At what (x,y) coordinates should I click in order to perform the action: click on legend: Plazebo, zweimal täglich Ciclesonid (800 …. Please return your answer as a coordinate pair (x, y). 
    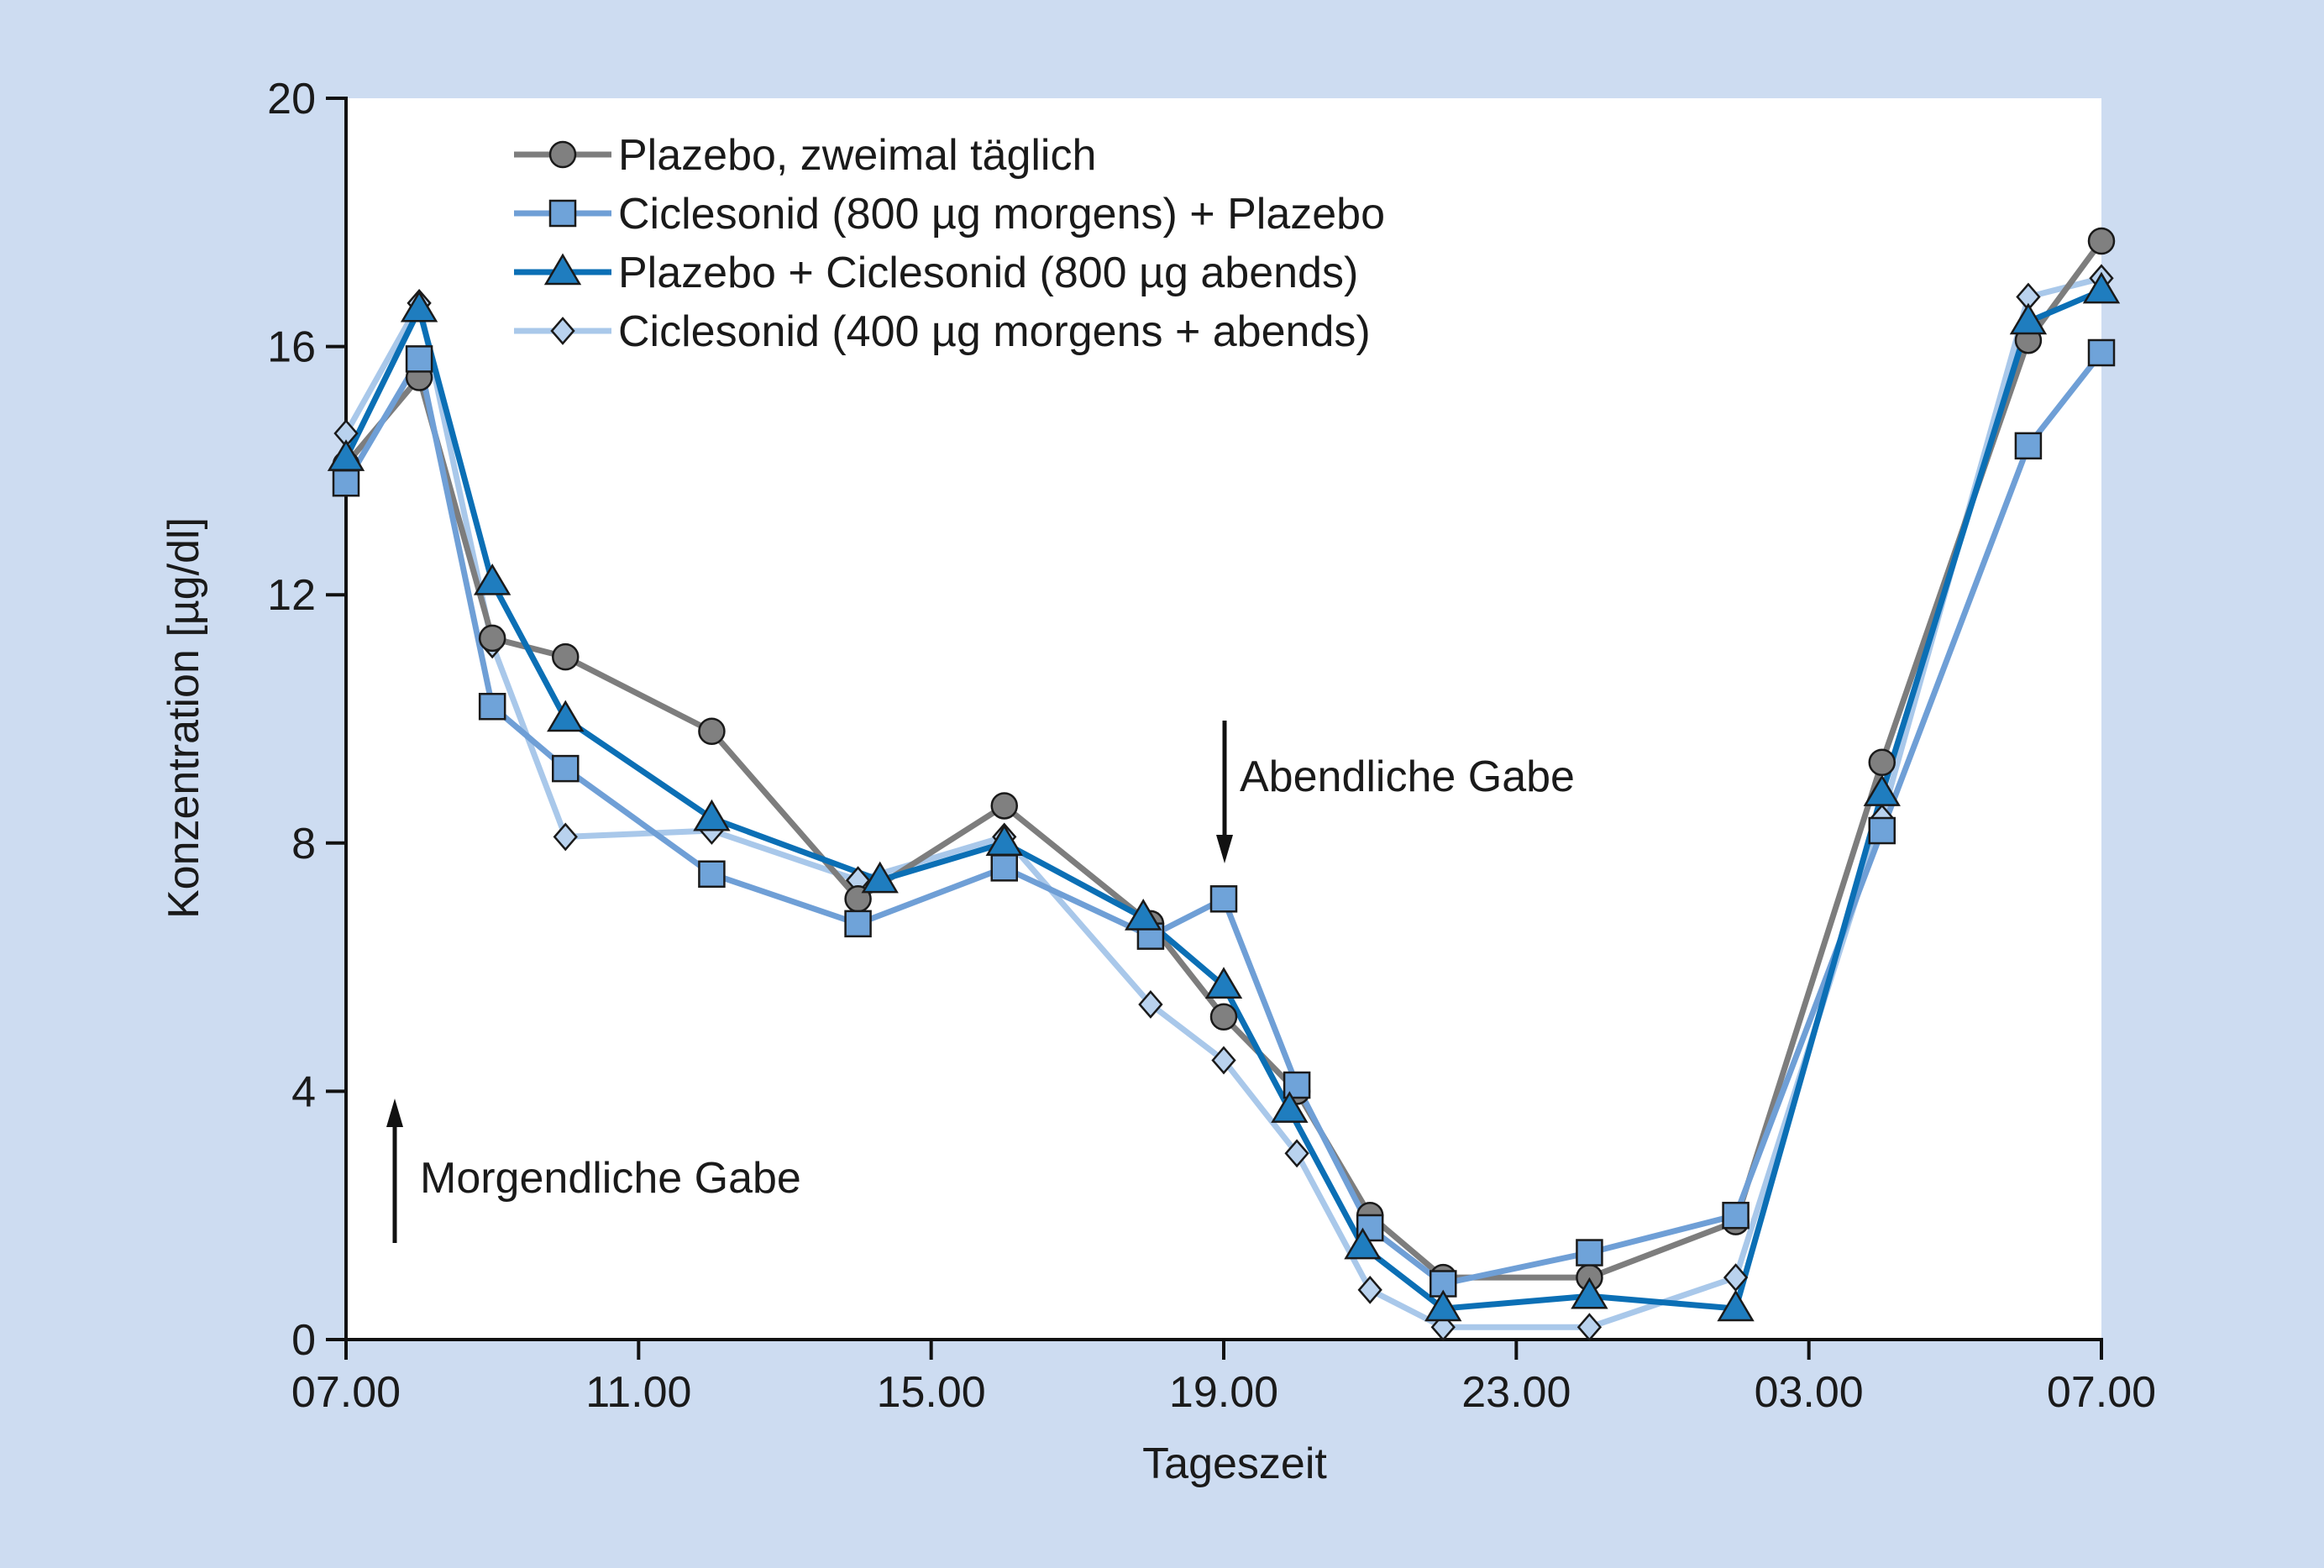
    Looking at the image, I should click on (949, 244).